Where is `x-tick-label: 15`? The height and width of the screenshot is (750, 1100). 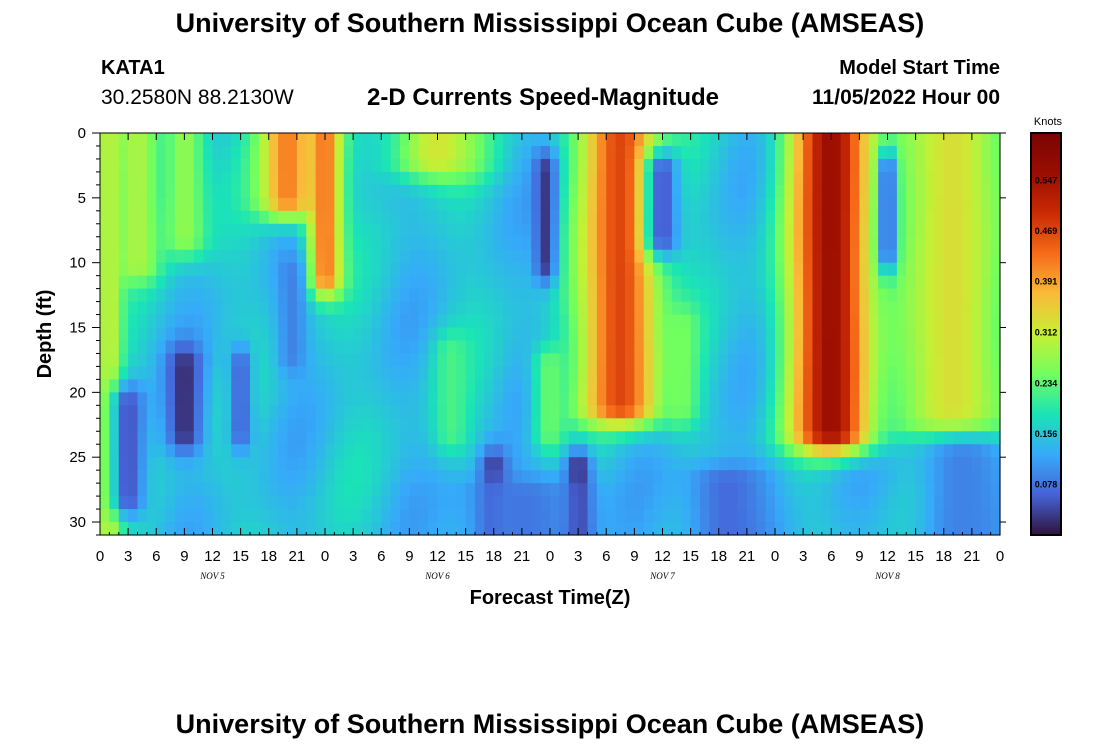 x-tick-label: 15 is located at coordinates (690, 556).